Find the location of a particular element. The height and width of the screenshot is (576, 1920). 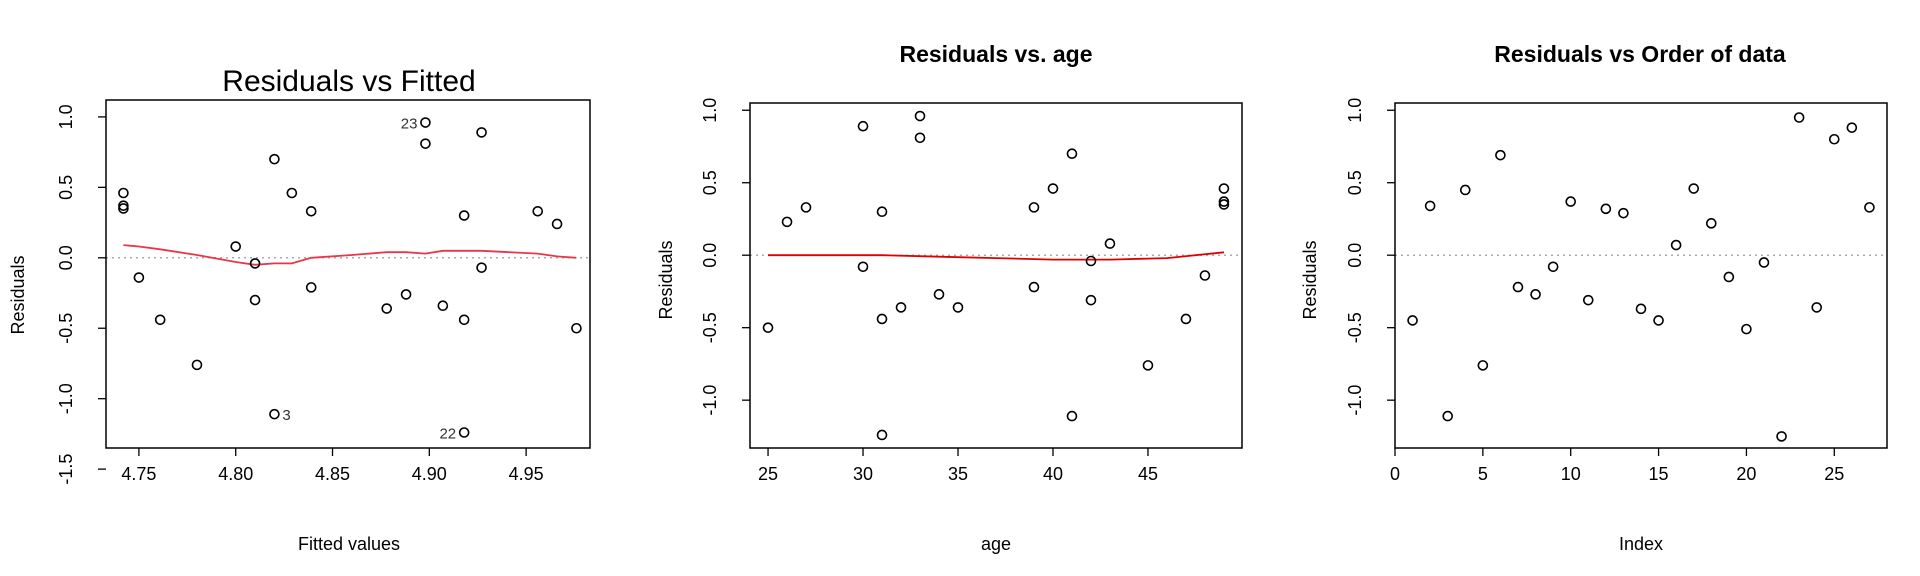

x-axis-label: age is located at coordinates (996, 544).